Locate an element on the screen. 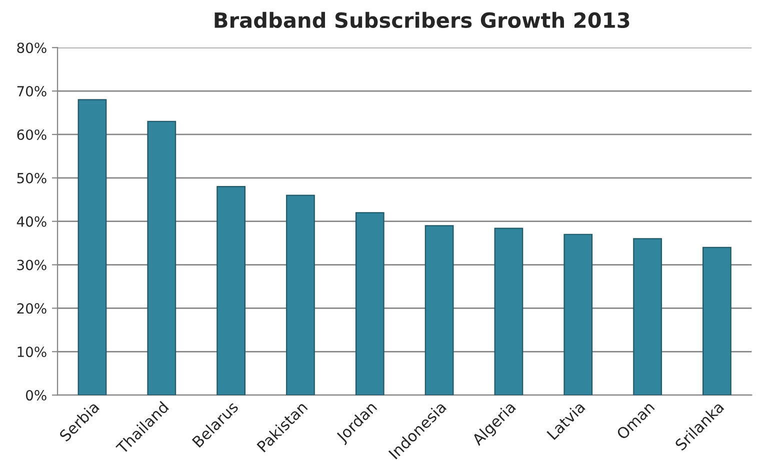 The image size is (767, 476). y-tick-label: 50% is located at coordinates (31, 178).